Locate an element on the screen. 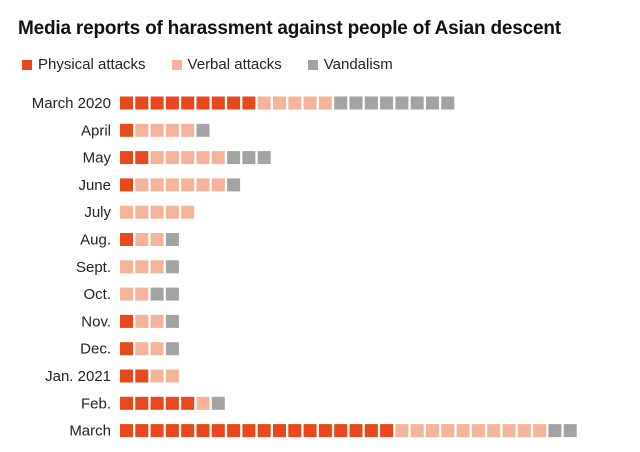 Image resolution: width=640 pixels, height=452 pixels. legend-item-verbal: Verbal attacks is located at coordinates (226, 64).